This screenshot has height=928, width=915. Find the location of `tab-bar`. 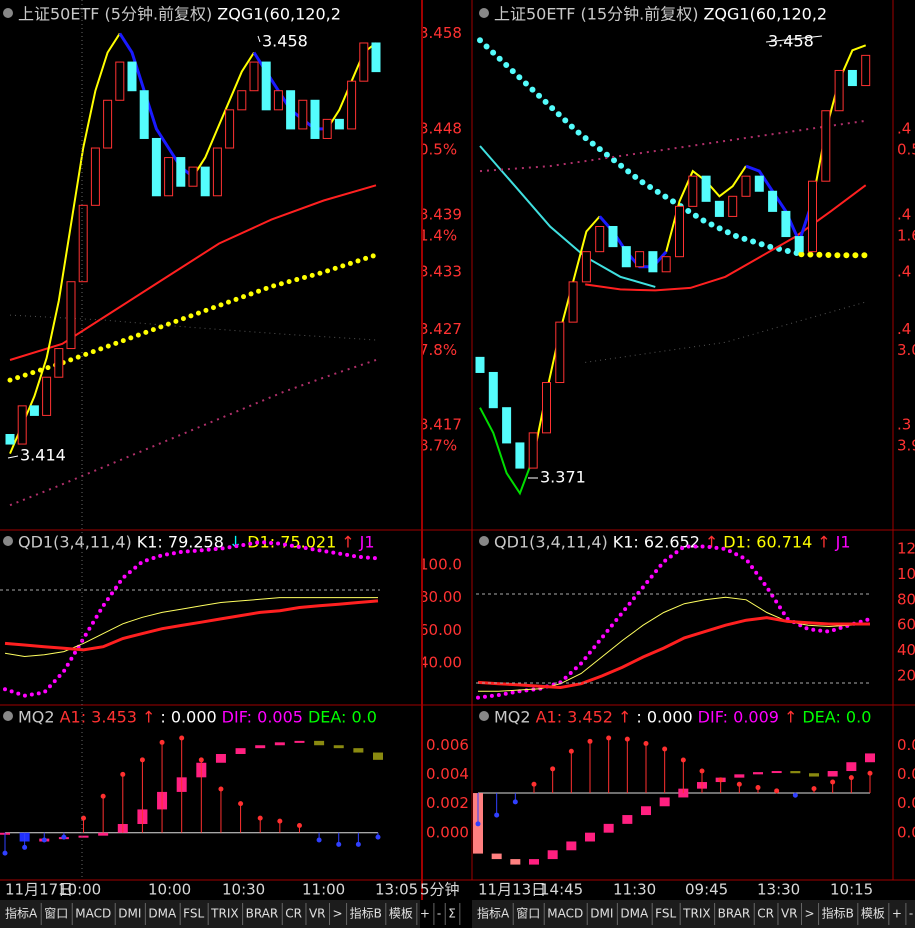

tab-bar is located at coordinates (693, 914).